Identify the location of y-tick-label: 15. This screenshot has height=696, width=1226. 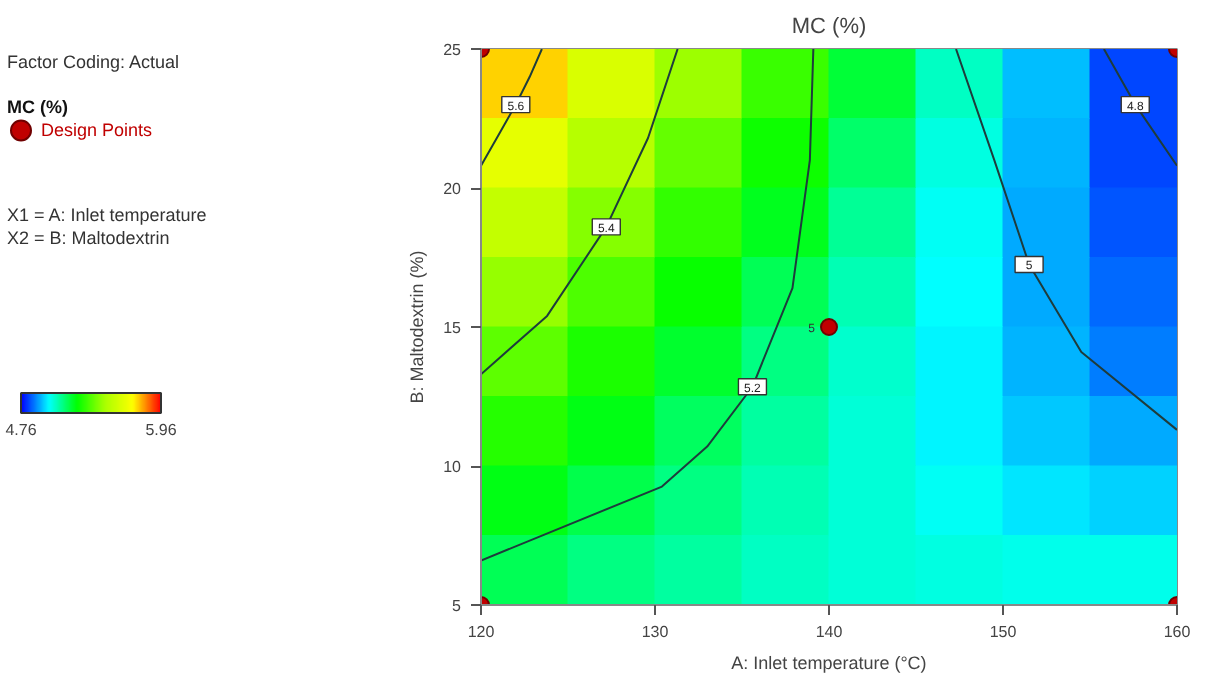
(453, 328).